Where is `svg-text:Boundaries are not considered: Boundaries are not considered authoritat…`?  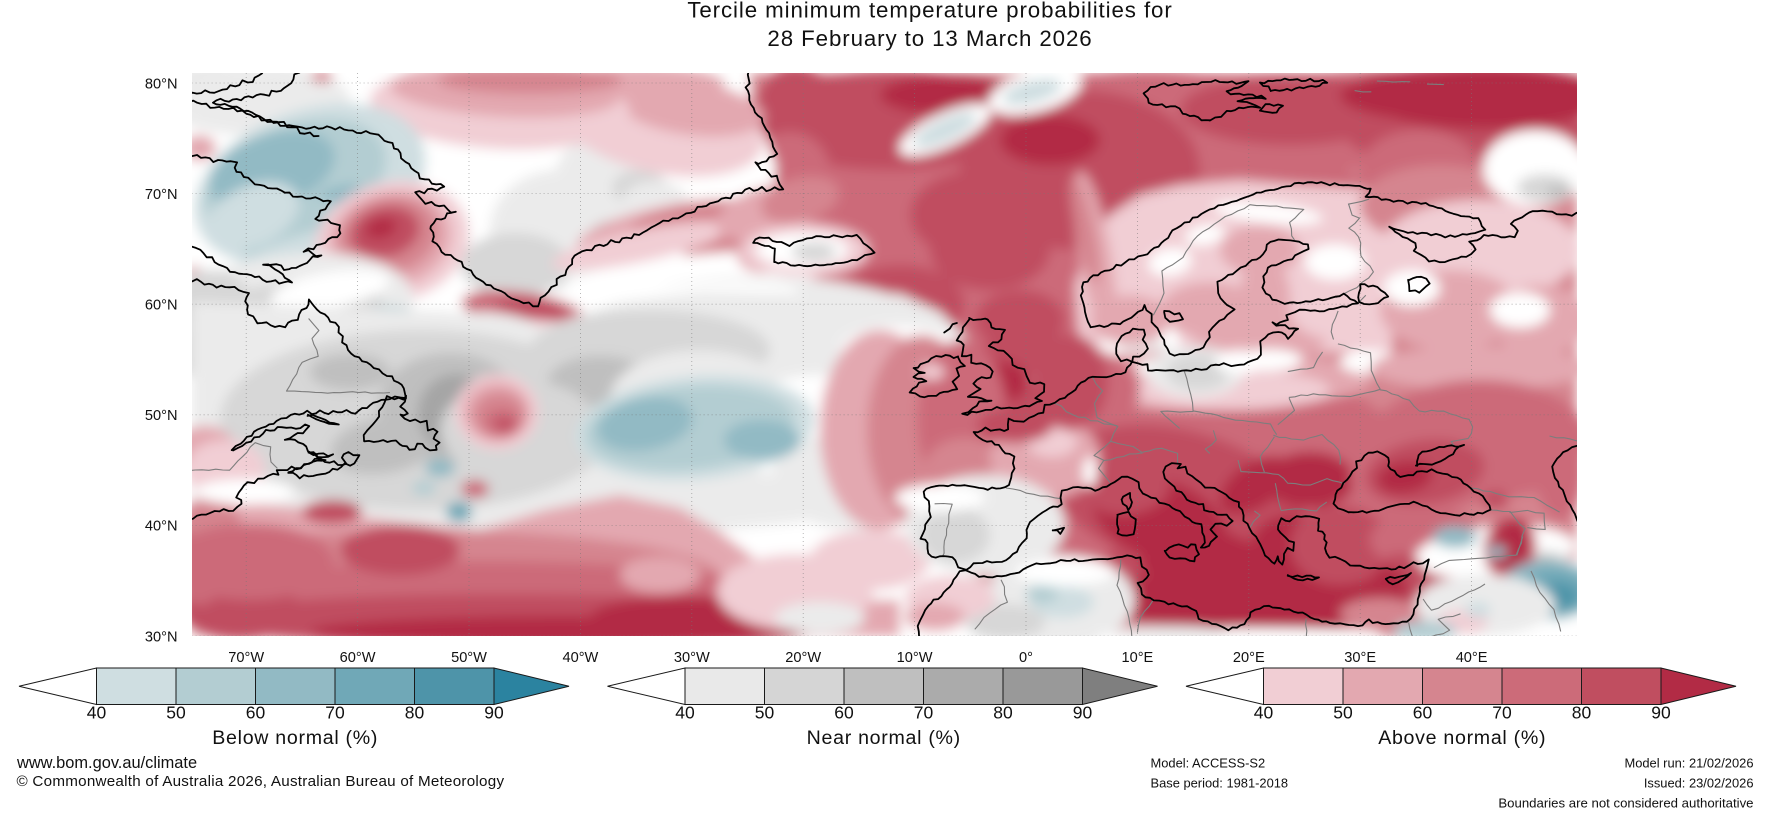
svg-text:Boundaries are not considered: Boundaries are not considered authoritat… is located at coordinates (1625, 803).